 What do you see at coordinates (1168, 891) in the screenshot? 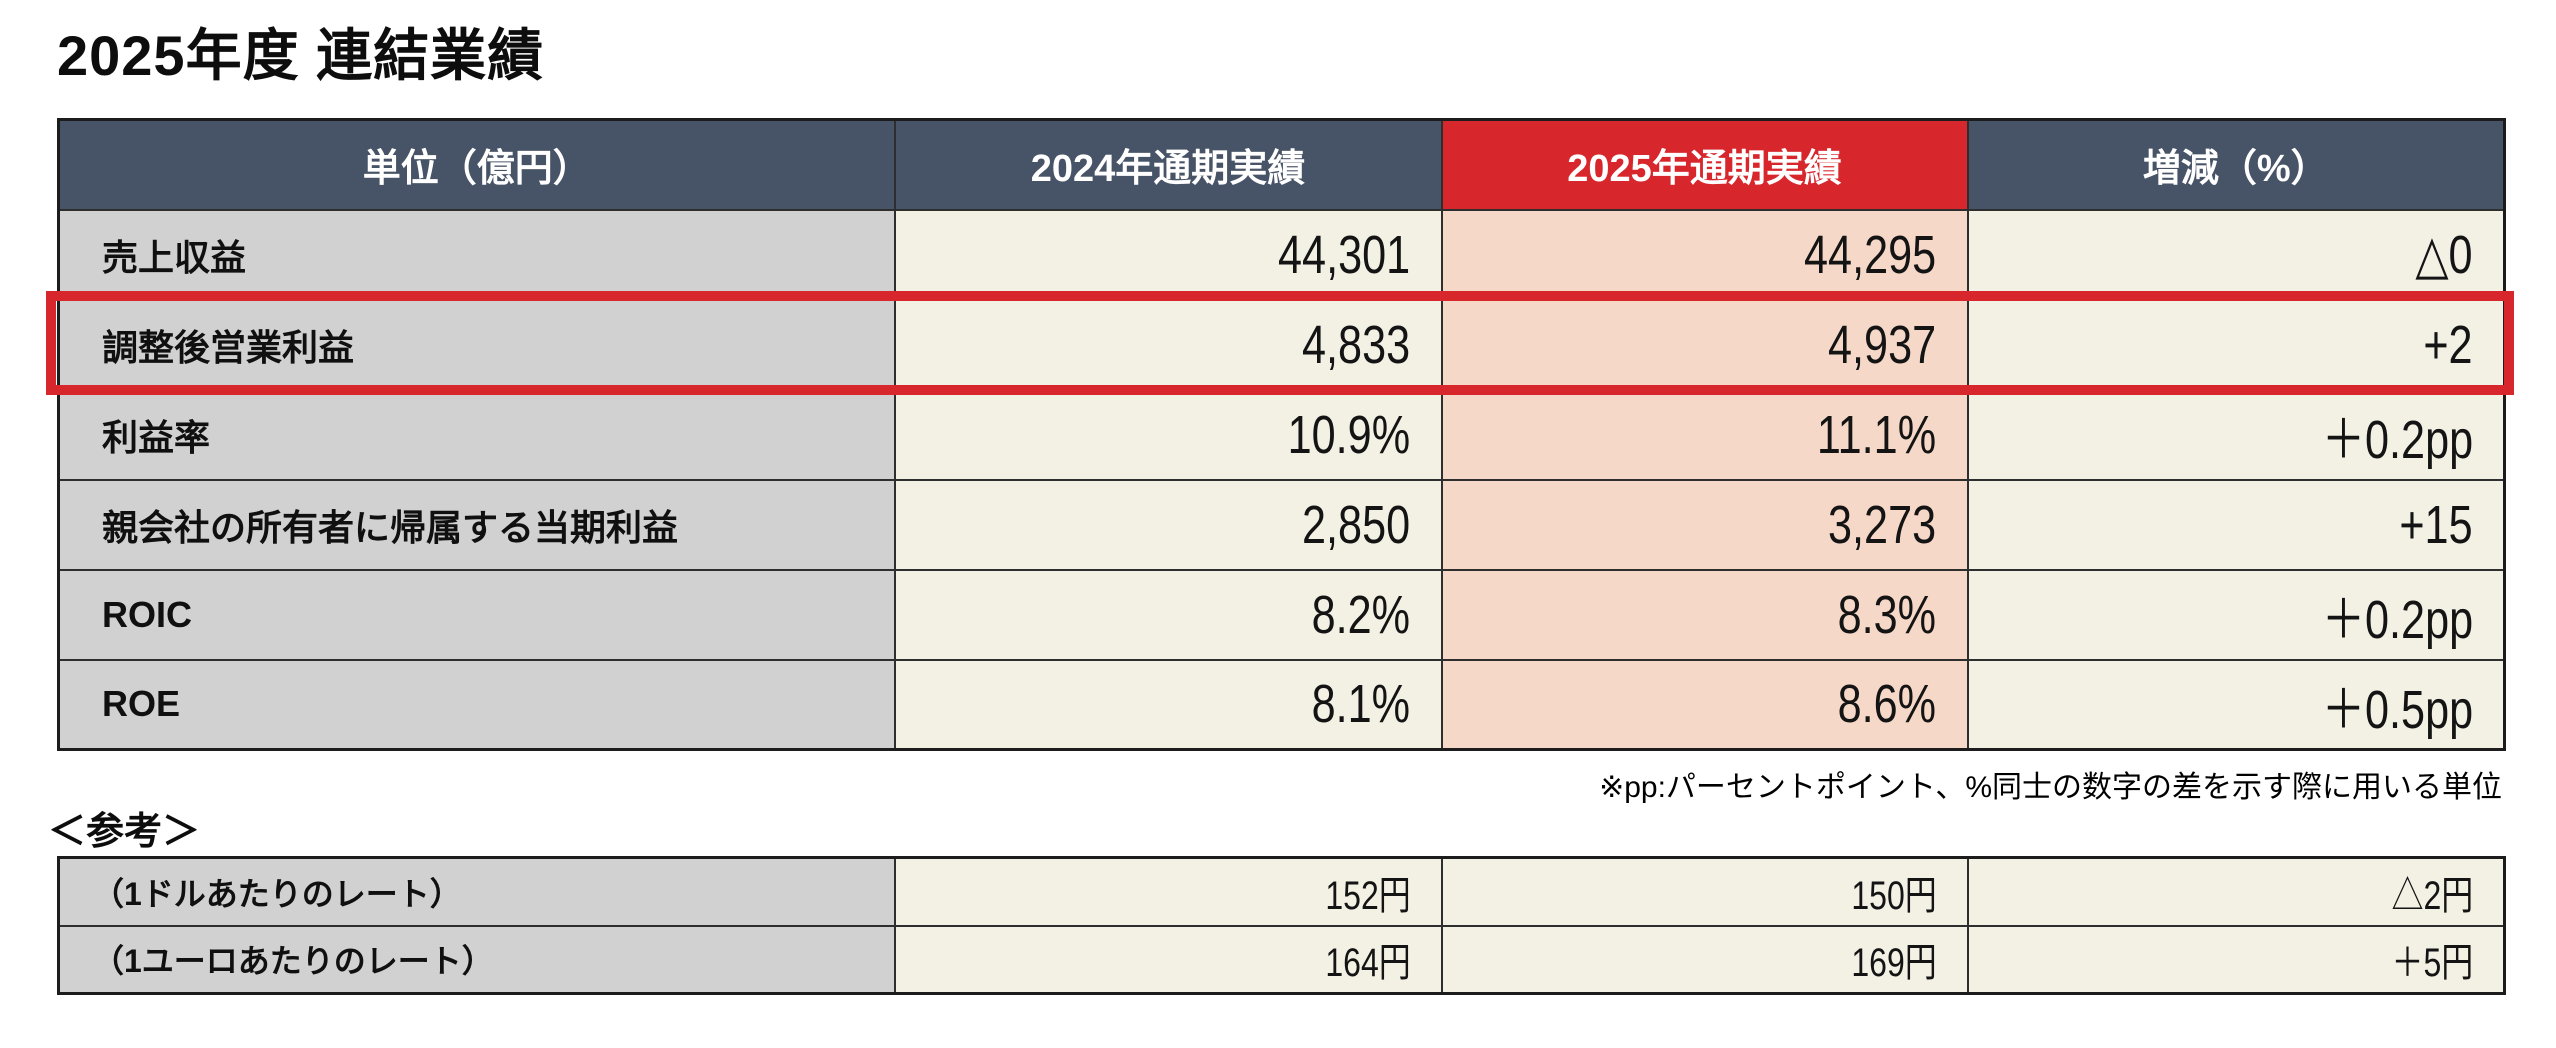
I see `fy2024-value: 152円` at bounding box center [1168, 891].